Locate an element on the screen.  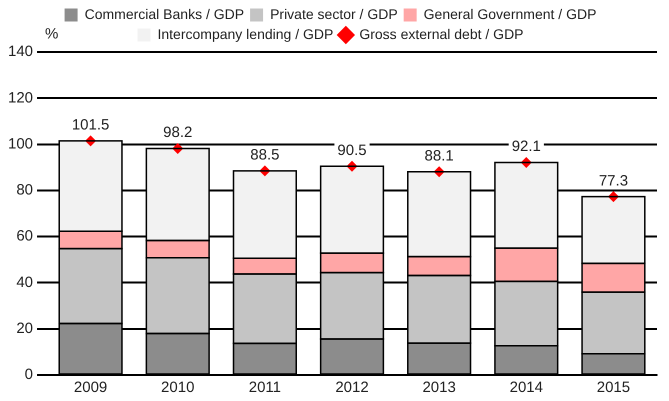
x-tick-label: 2014 is located at coordinates (526, 387).